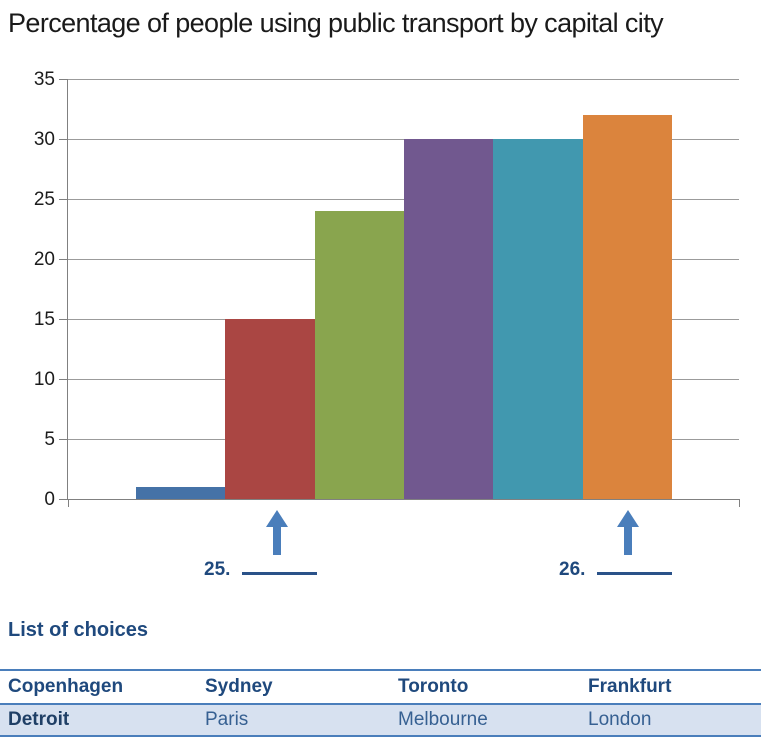 The image size is (761, 737). Describe the element at coordinates (78, 630) in the screenshot. I see `choices-heading: List of choices` at that location.